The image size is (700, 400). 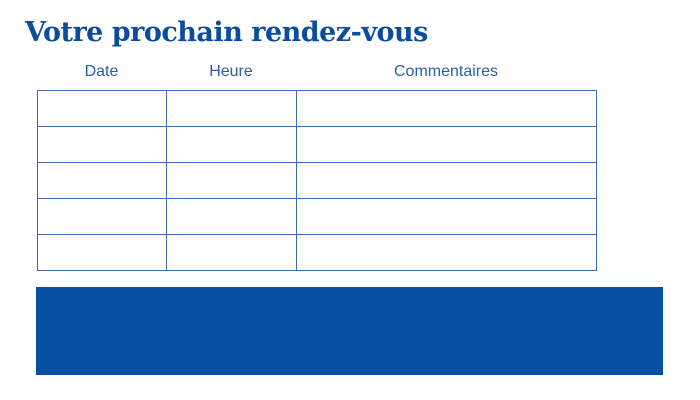 What do you see at coordinates (231, 71) in the screenshot?
I see `column-header-heure: Heure` at bounding box center [231, 71].